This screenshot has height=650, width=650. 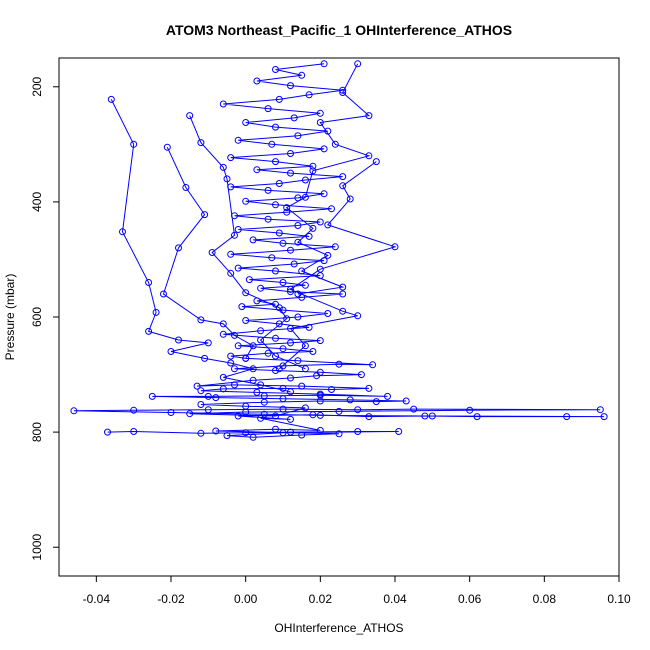 What do you see at coordinates (37, 432) in the screenshot?
I see `y-tick-label: 800` at bounding box center [37, 432].